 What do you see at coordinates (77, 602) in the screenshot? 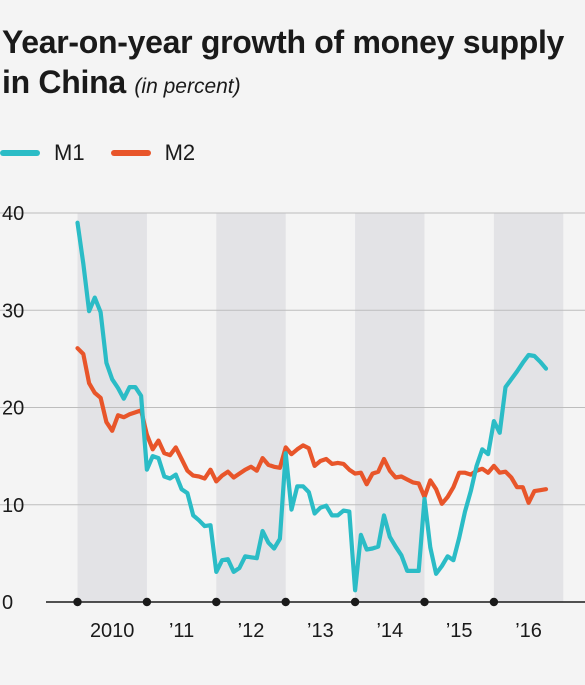
I see `year-marker-2010` at bounding box center [77, 602].